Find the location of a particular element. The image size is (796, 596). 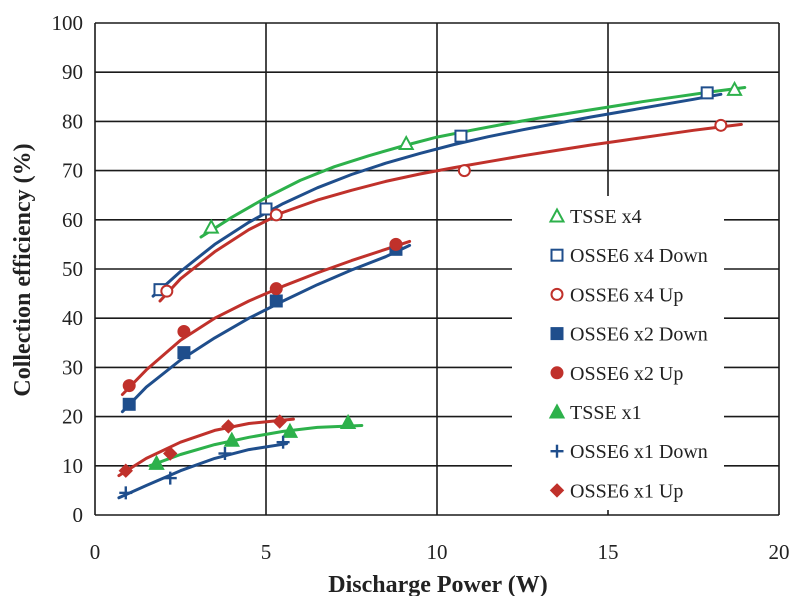

x-tick-label: 5 is located at coordinates (266, 552).